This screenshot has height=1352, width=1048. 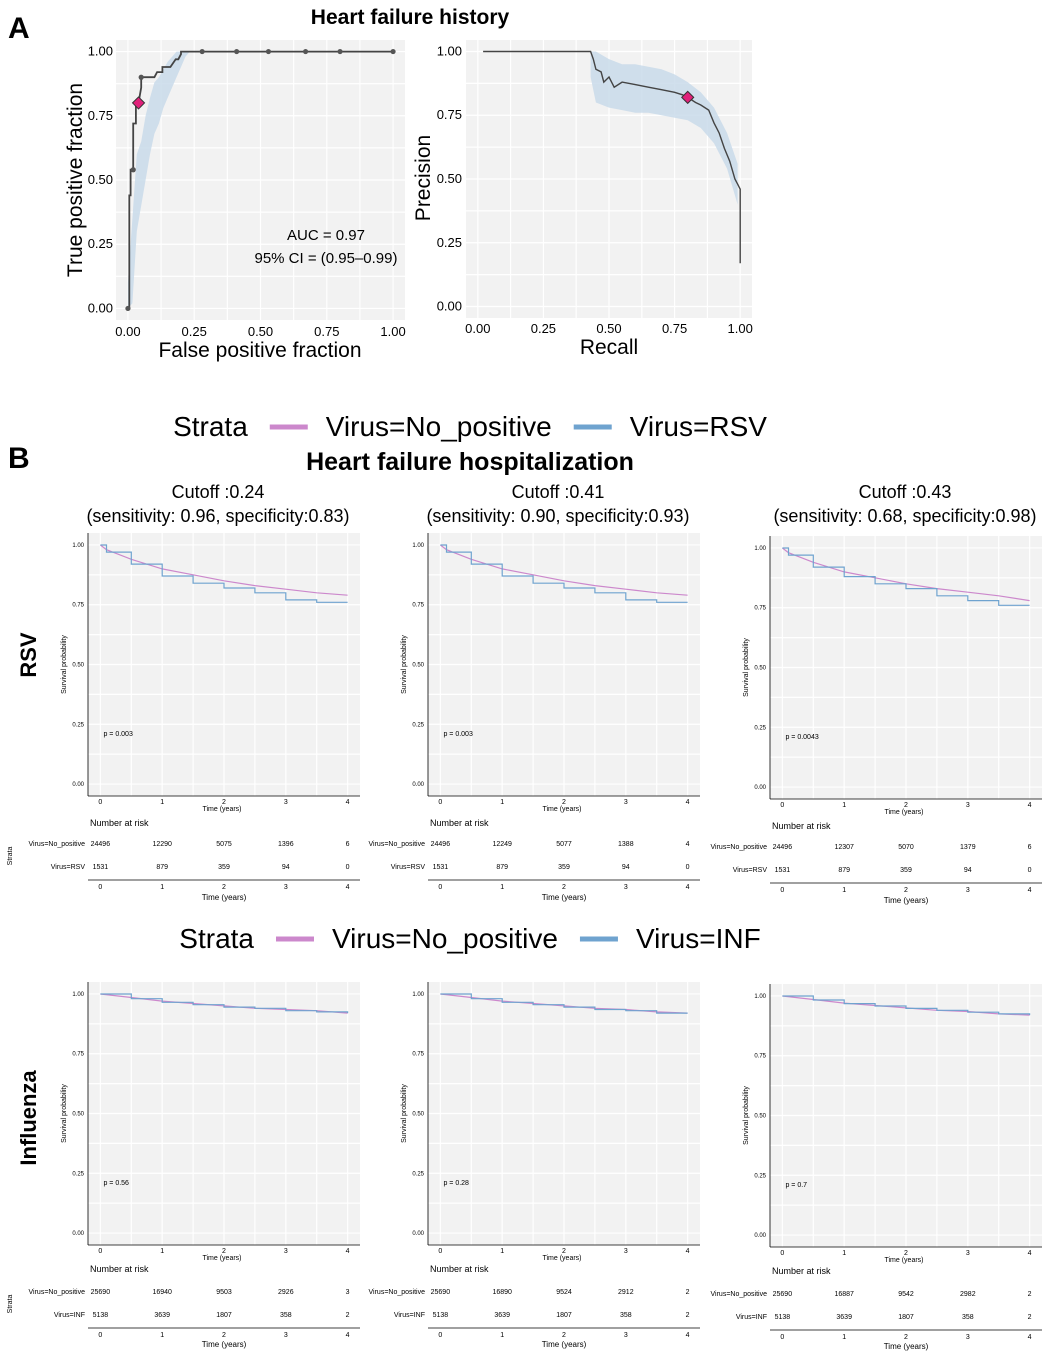 What do you see at coordinates (162, 1292) in the screenshot?
I see `risk-cell: 16940` at bounding box center [162, 1292].